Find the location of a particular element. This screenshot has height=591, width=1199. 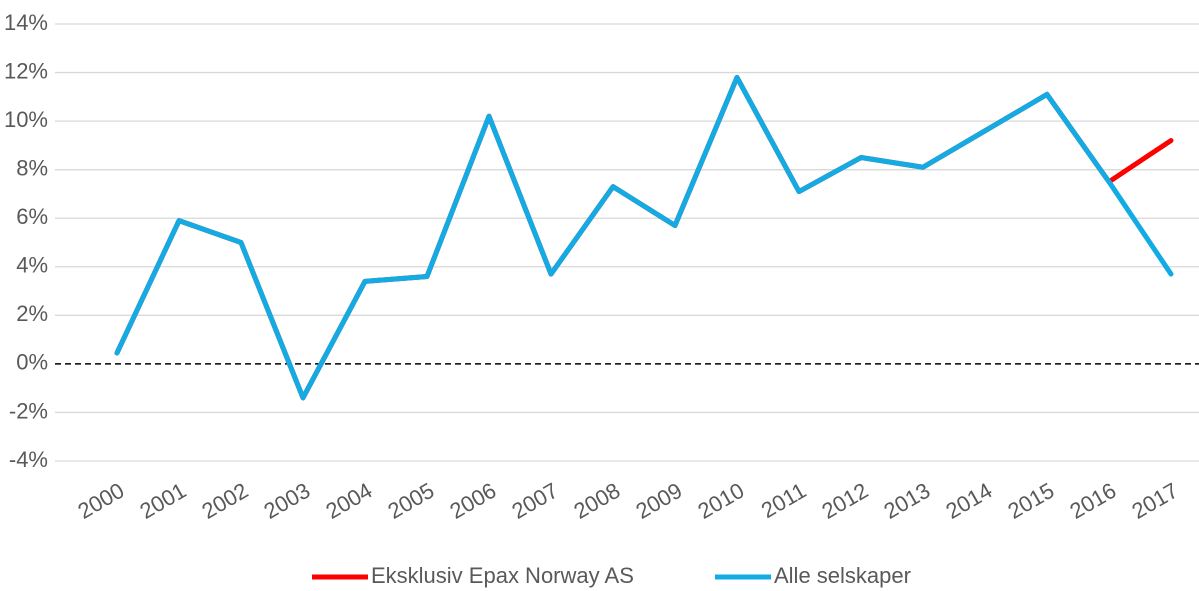

y-tick-label: -4% is located at coordinates (28, 459).